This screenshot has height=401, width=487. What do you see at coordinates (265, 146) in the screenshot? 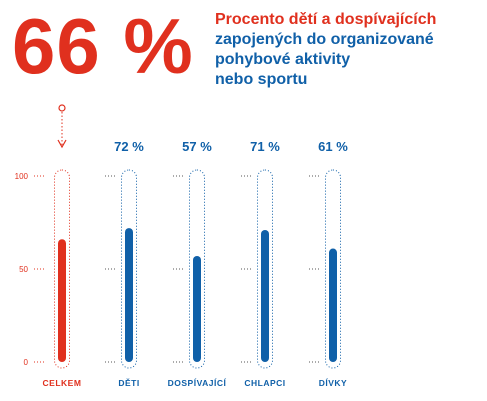
I see `bar-value-label: 71 %` at bounding box center [265, 146].